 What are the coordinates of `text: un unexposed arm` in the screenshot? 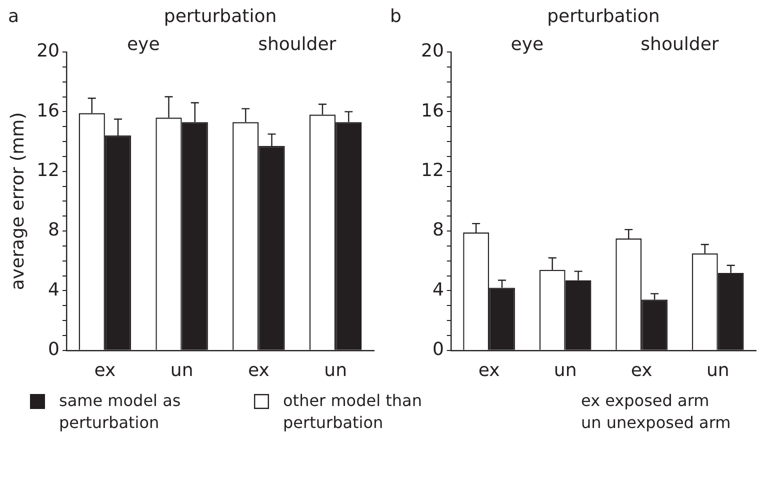 It's located at (656, 423).